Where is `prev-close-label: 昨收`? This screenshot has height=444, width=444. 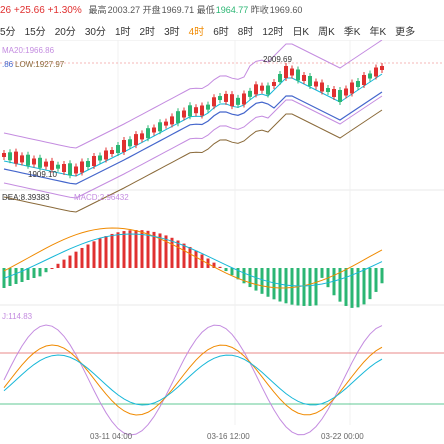 prev-close-label: 昨收 is located at coordinates (259, 10).